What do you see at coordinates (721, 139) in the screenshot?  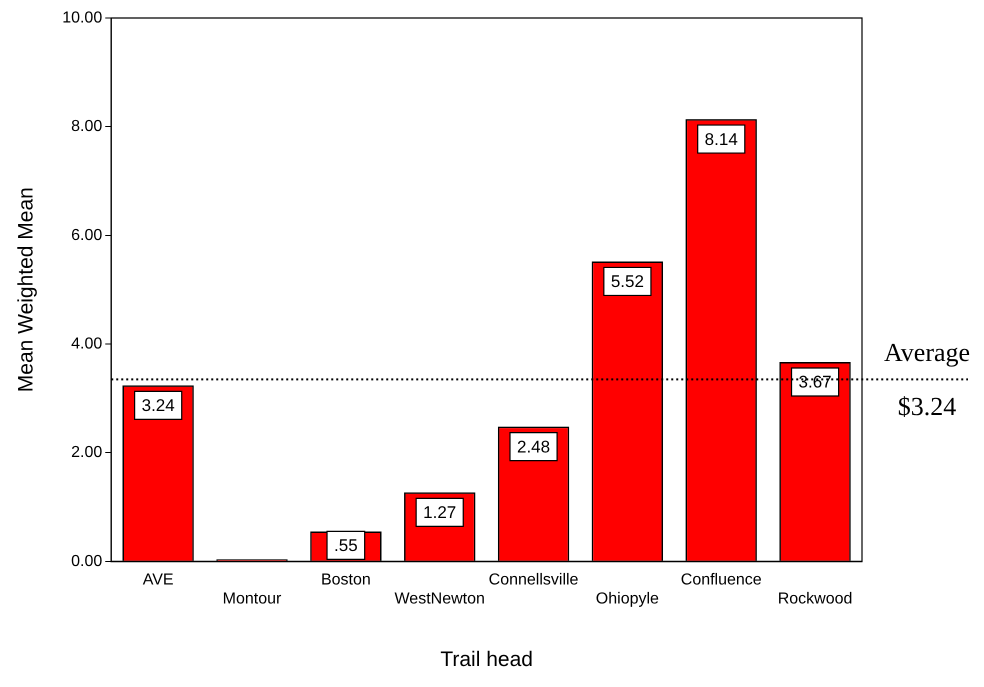 I see `data-label: 8.14` at bounding box center [721, 139].